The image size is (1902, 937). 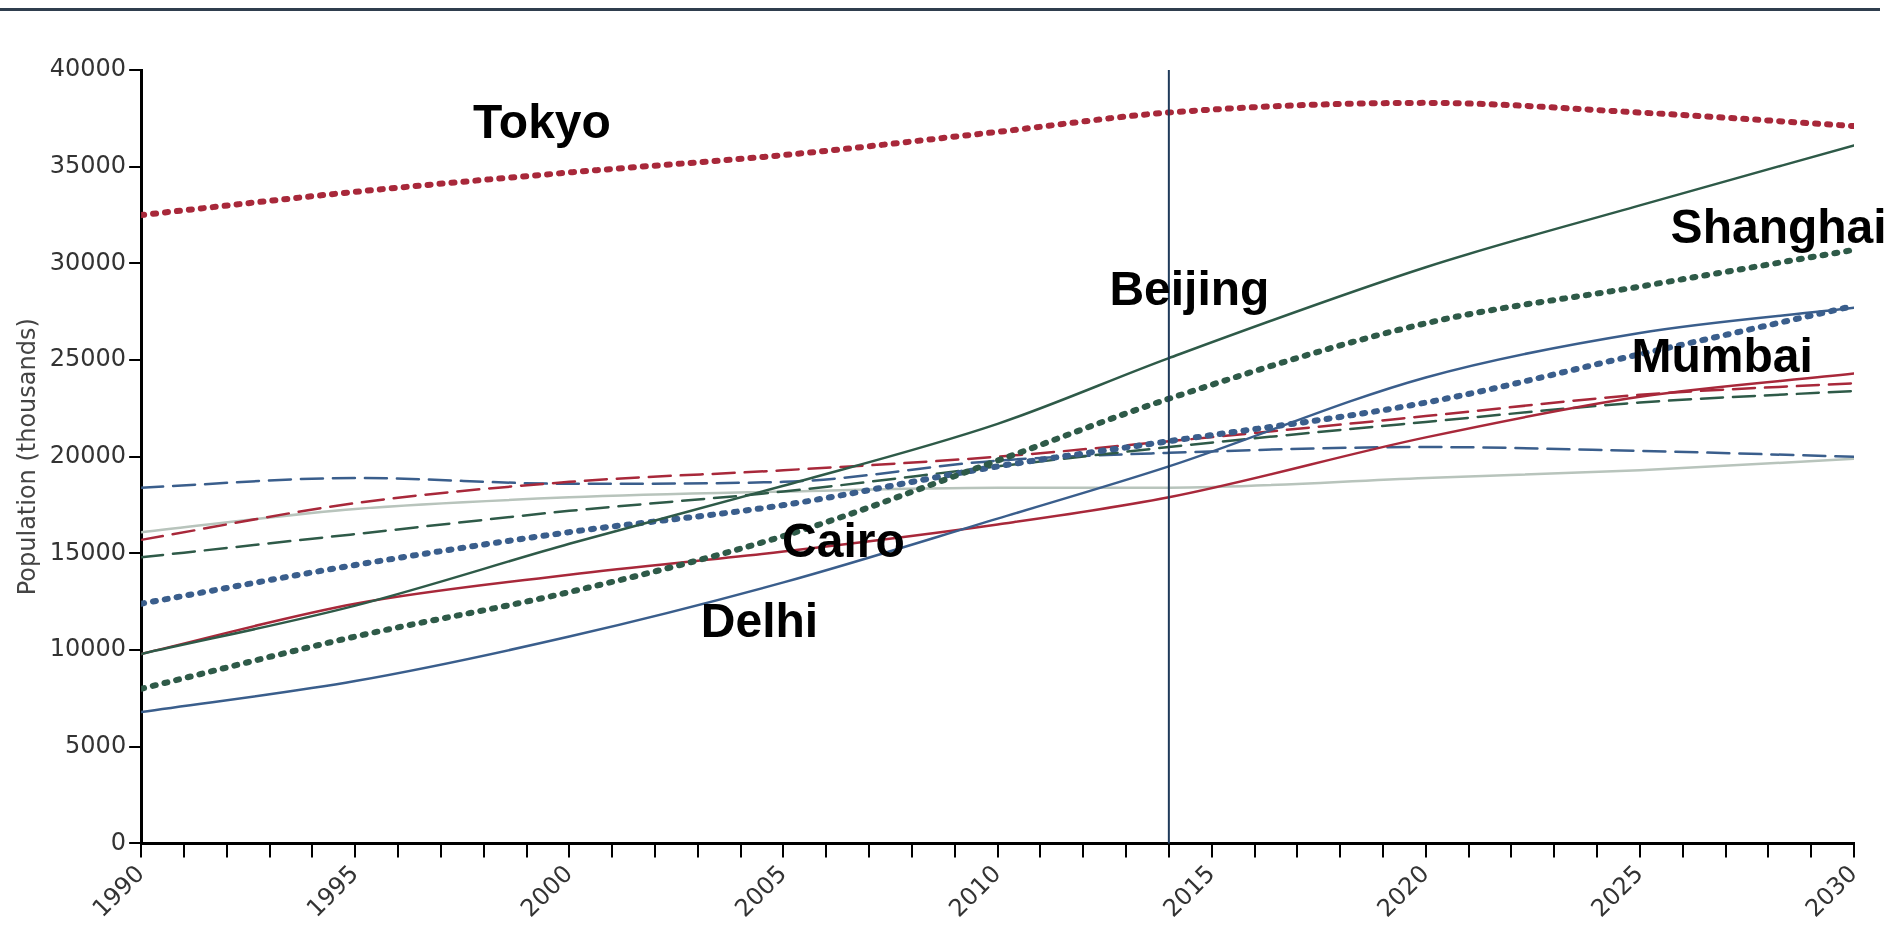 I want to click on annotation: Mumbai, so click(x=1722, y=355).